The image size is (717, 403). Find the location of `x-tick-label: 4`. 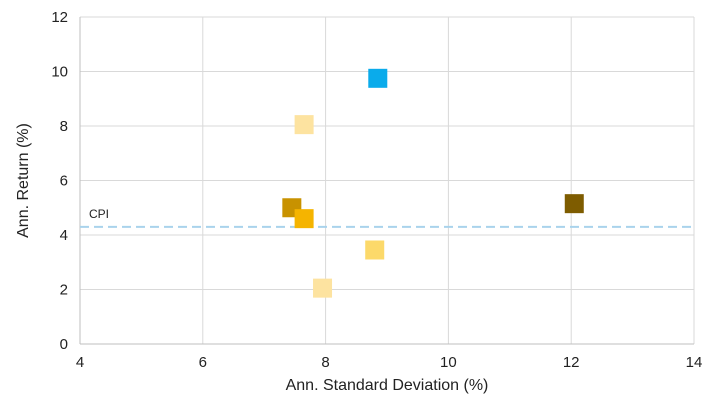

x-tick-label: 4 is located at coordinates (80, 362).